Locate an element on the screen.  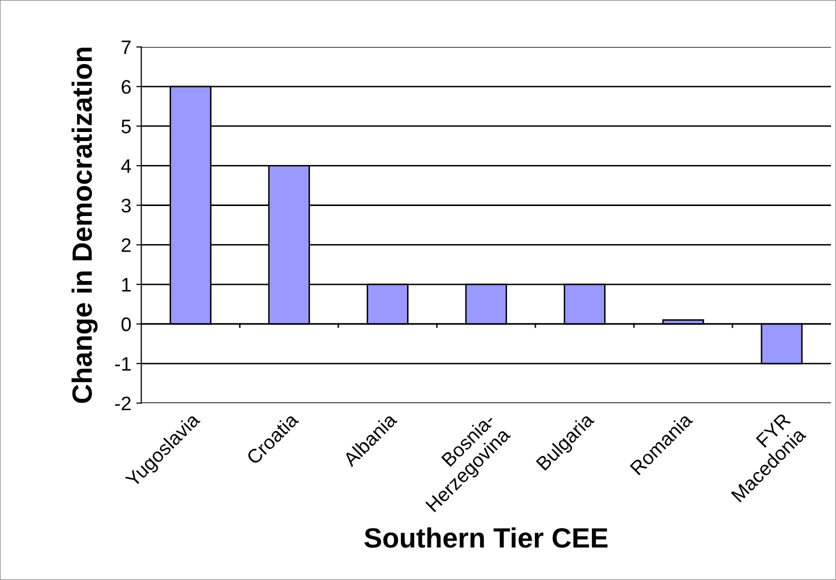
y-tick-label: 6 is located at coordinates (126, 87).